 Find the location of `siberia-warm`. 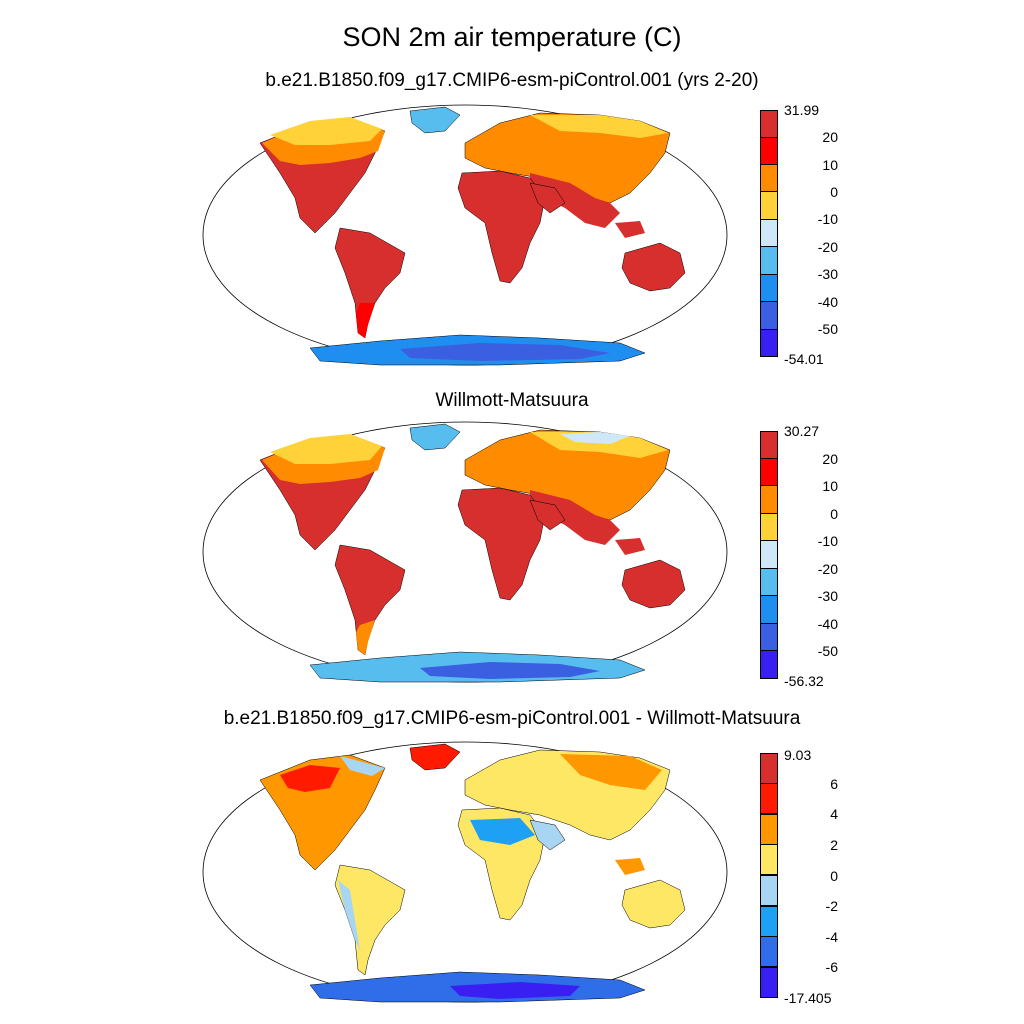

siberia-warm is located at coordinates (611, 772).